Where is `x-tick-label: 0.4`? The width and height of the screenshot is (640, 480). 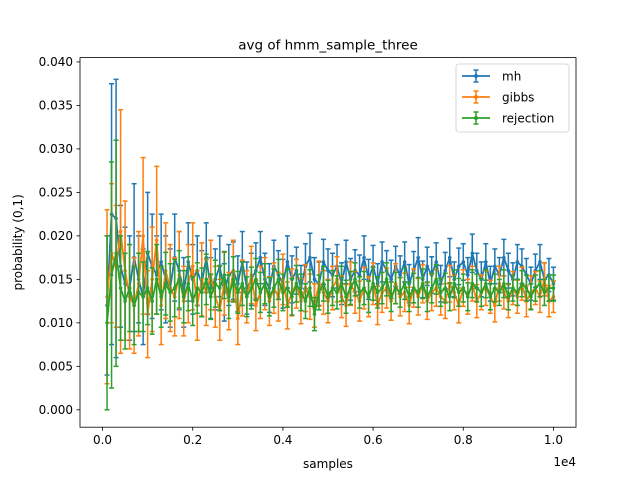
x-tick-label: 0.4 is located at coordinates (282, 440).